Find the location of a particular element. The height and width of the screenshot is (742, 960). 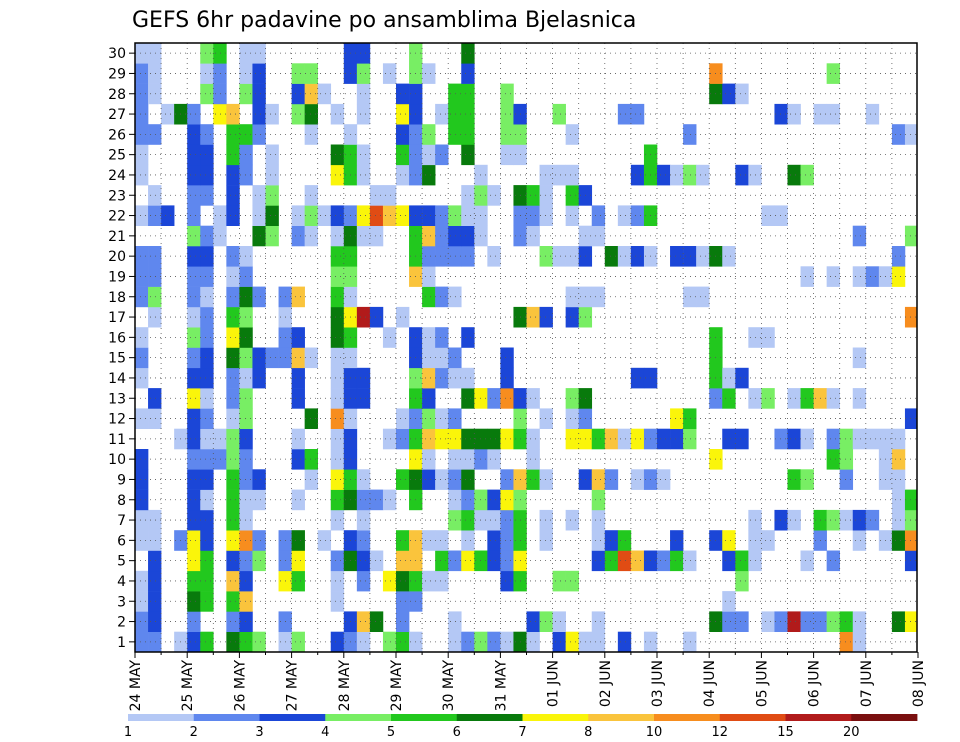

x-tick-label: 25 MAY is located at coordinates (188, 686).